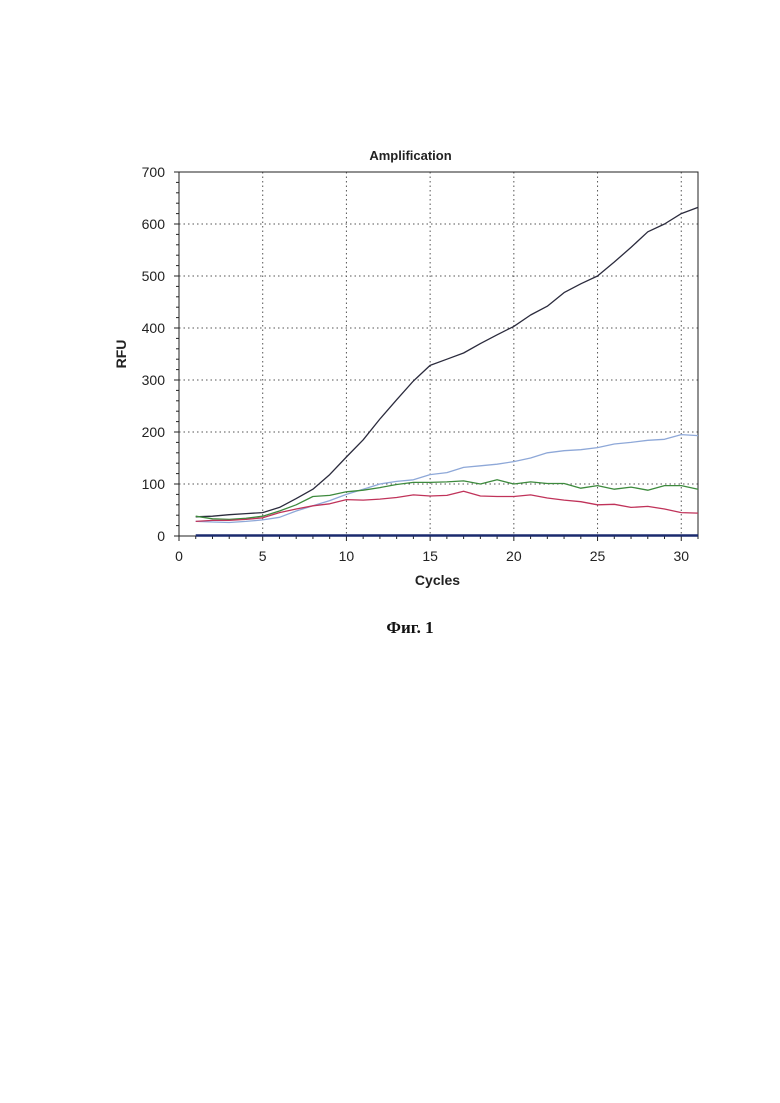  I want to click on x-tick-label: 5, so click(263, 556).